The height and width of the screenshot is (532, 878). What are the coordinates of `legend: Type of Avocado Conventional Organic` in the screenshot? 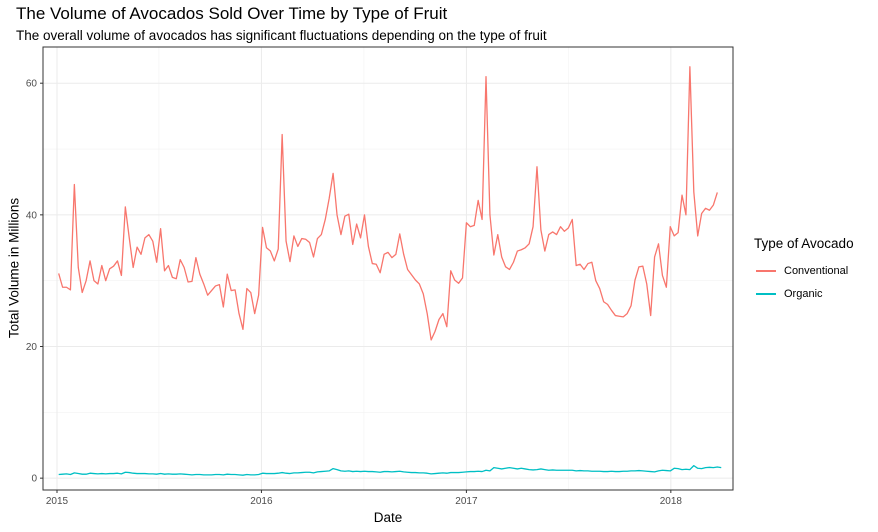 It's located at (804, 270).